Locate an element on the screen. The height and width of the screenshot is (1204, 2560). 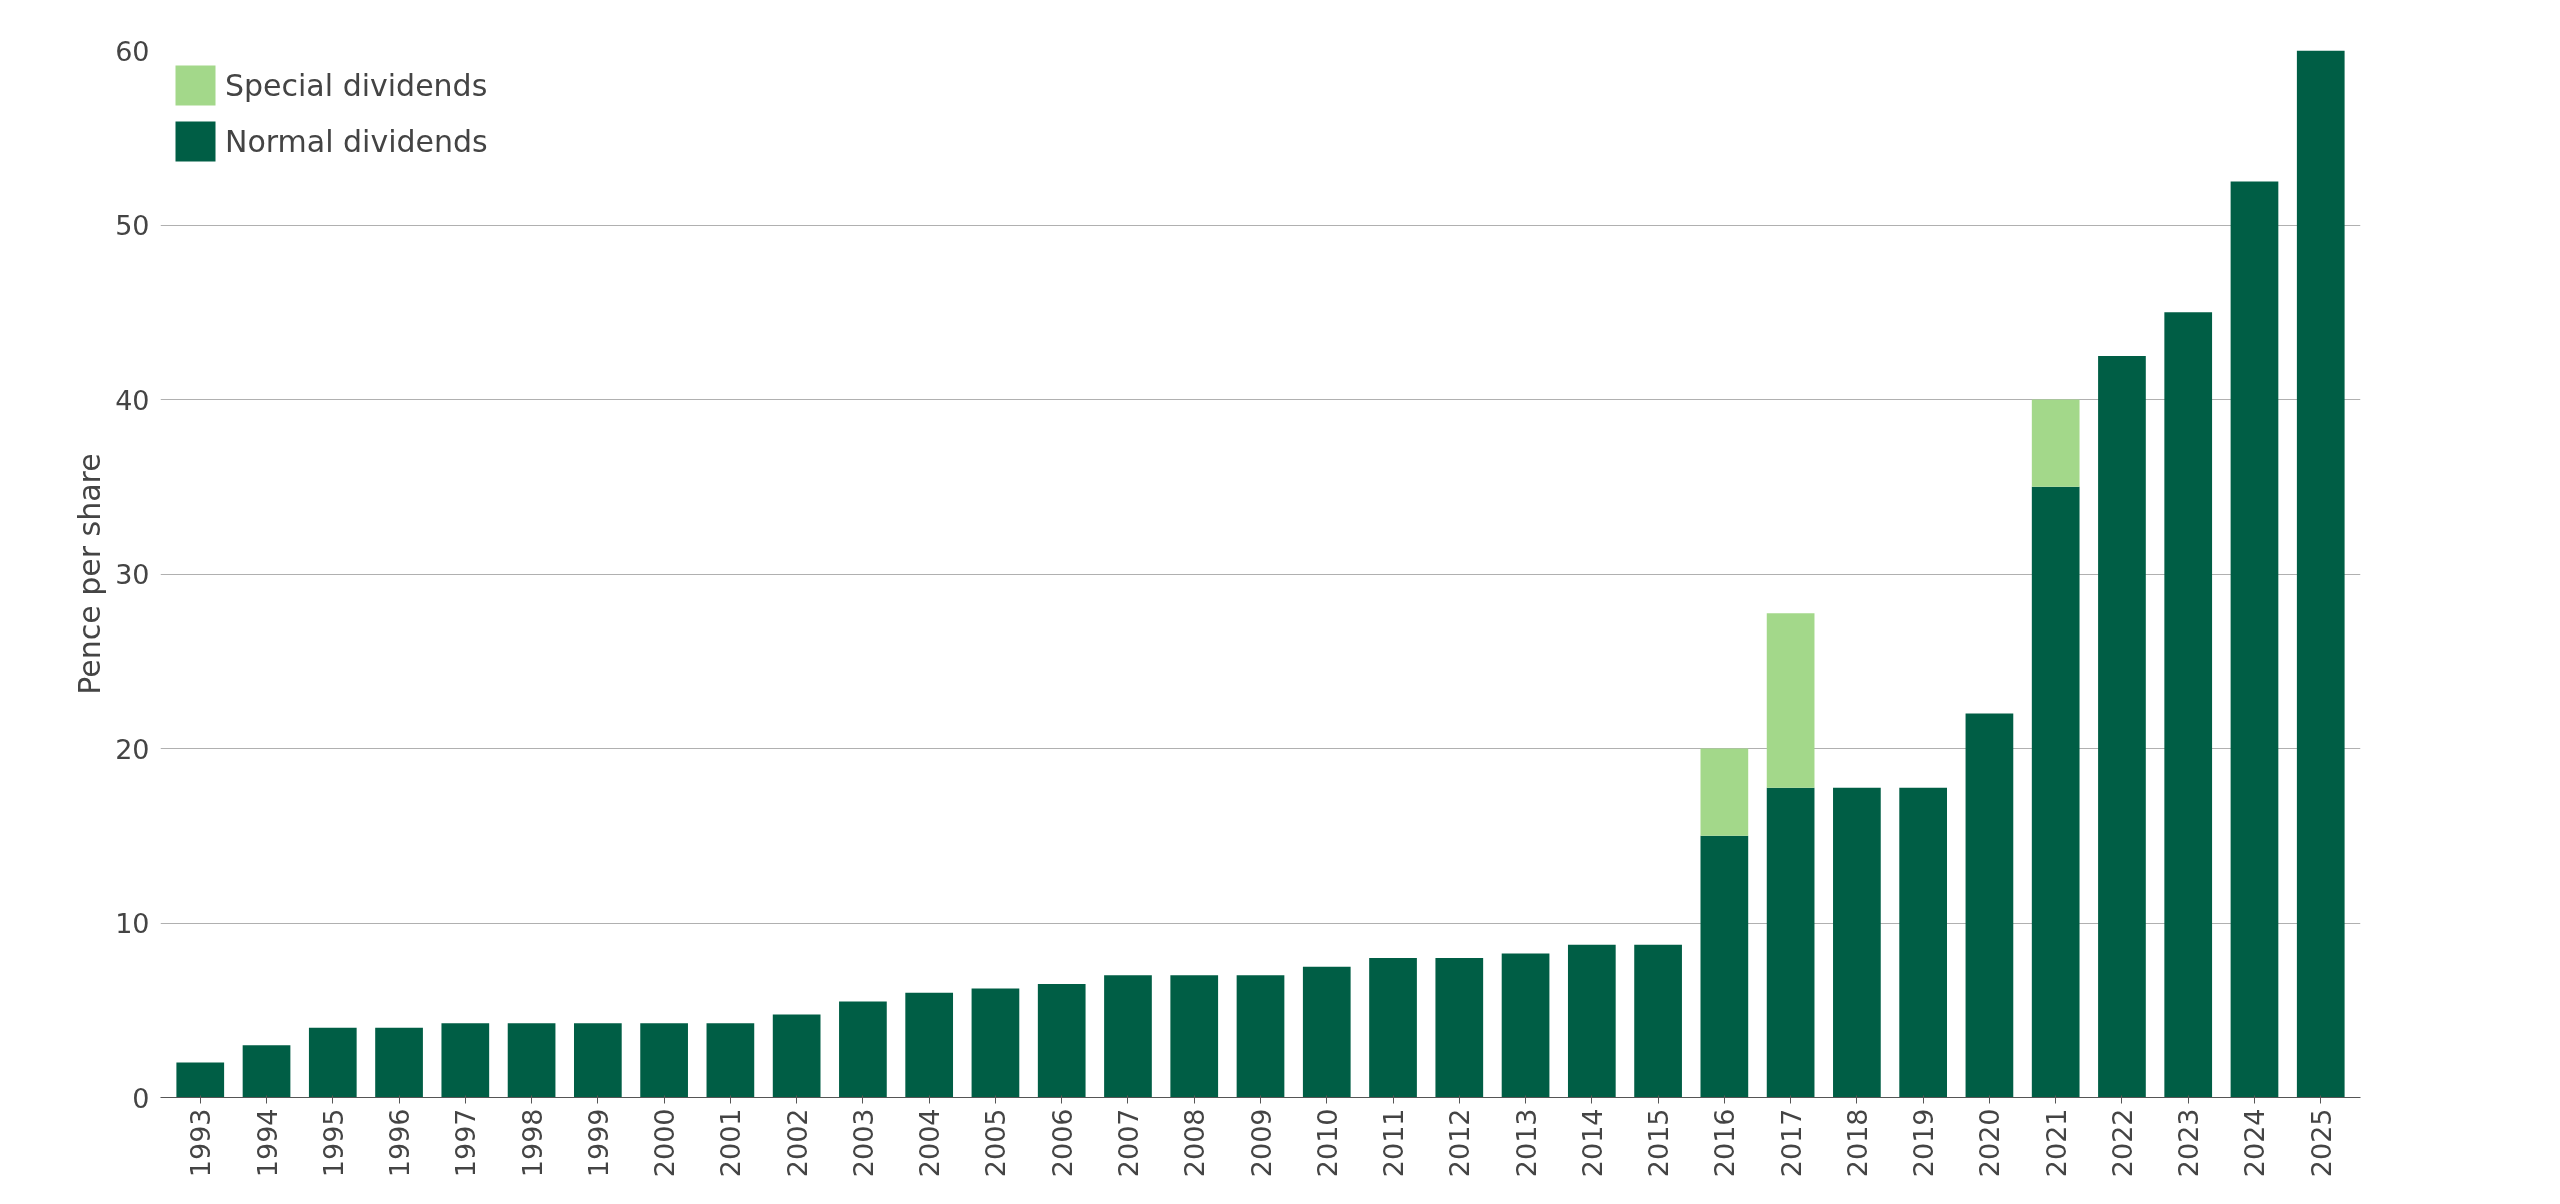
x-tick-label: 2000 is located at coordinates (665, 1143).